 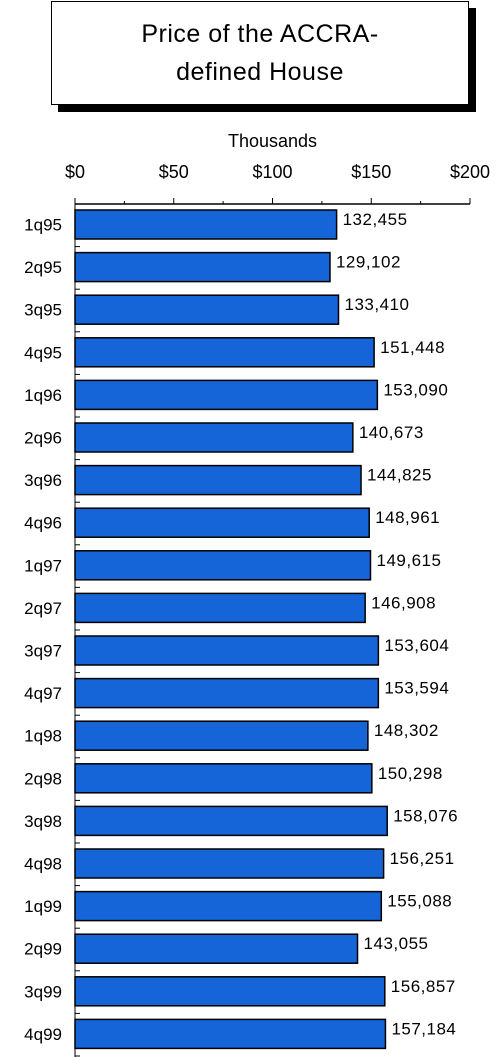 What do you see at coordinates (403, 602) in the screenshot?
I see `bar-value-label: 146,908` at bounding box center [403, 602].